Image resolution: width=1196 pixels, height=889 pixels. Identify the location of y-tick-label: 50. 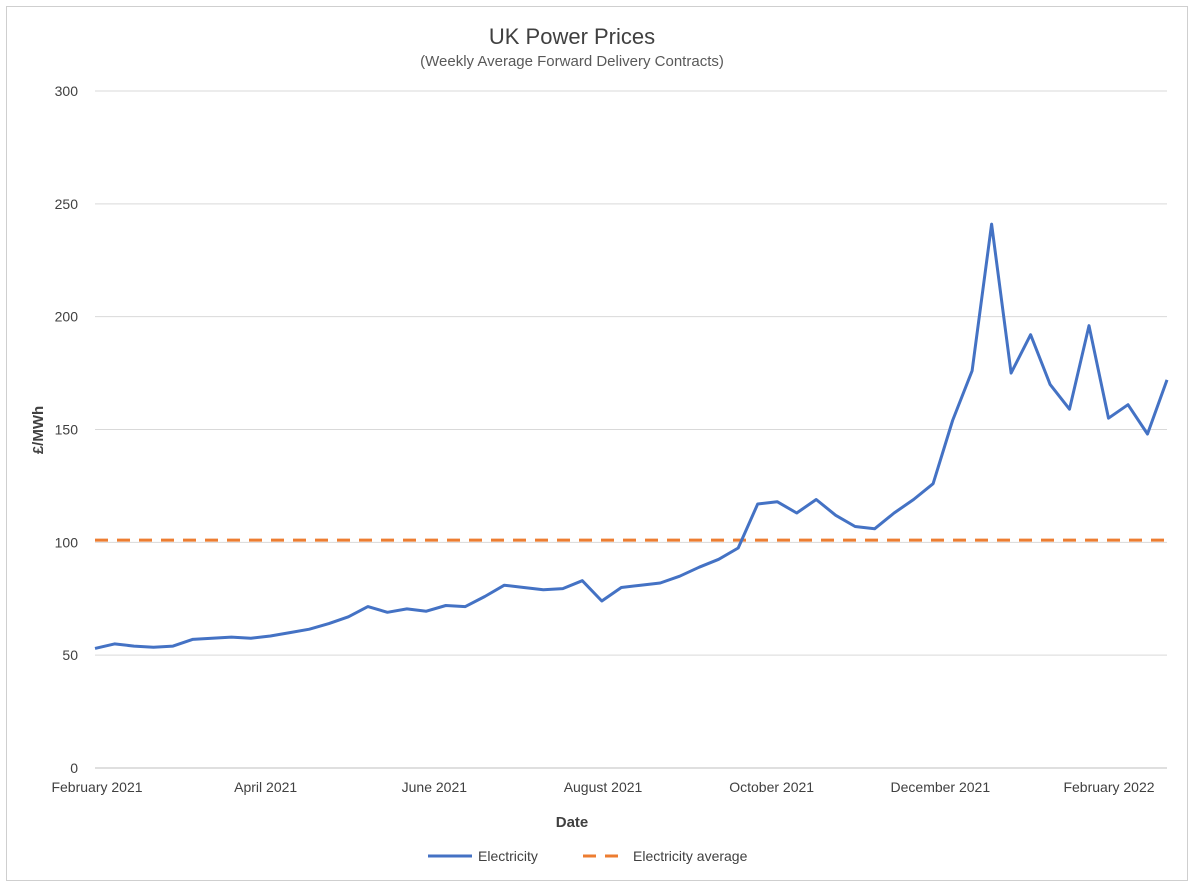
(70, 655).